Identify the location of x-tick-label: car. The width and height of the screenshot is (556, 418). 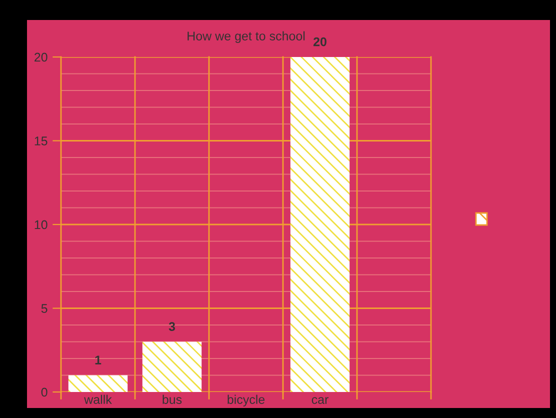
(320, 400).